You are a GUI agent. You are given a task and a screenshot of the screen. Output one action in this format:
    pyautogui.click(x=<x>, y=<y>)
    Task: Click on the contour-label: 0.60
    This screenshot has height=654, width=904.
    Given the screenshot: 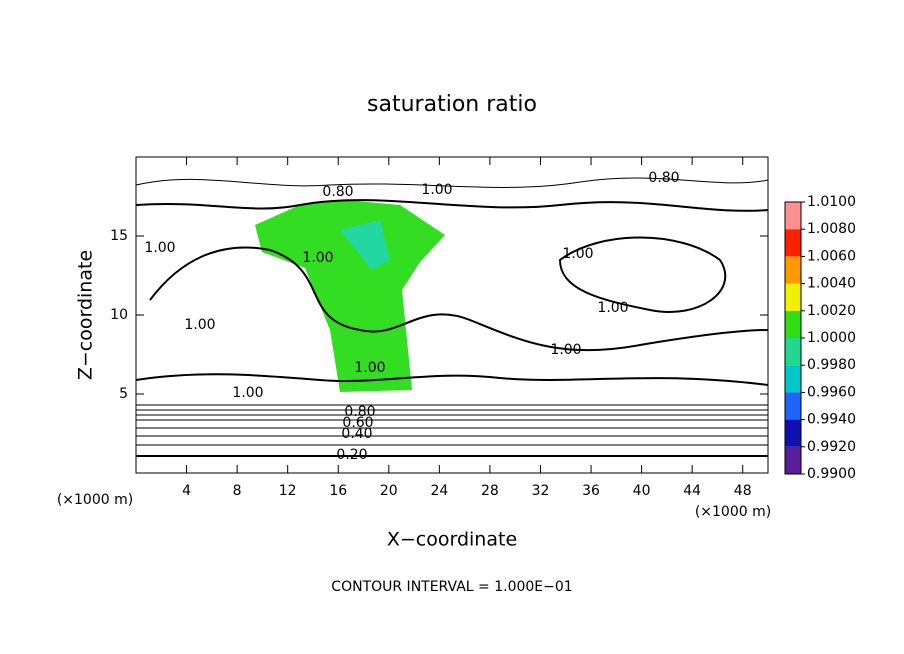 What is the action you would take?
    pyautogui.click(x=357, y=423)
    